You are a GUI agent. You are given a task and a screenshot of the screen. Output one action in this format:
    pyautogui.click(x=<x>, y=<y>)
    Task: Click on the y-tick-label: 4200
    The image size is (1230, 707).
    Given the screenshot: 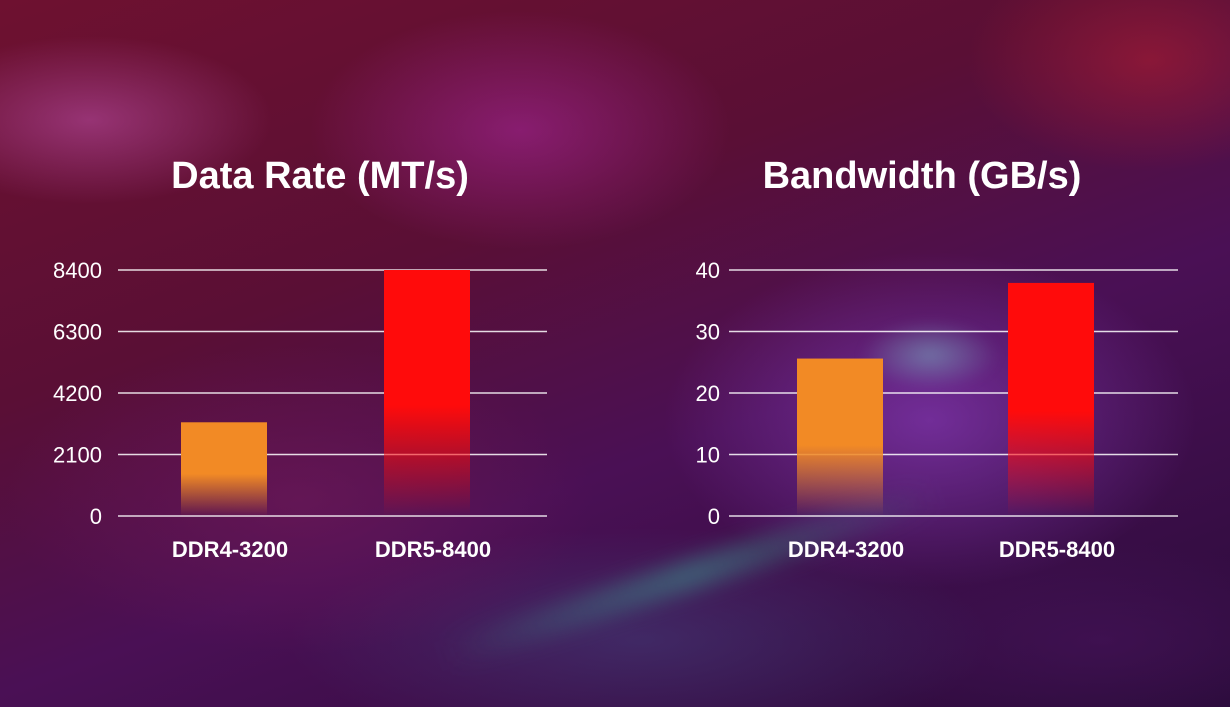 What is the action you would take?
    pyautogui.click(x=77, y=393)
    